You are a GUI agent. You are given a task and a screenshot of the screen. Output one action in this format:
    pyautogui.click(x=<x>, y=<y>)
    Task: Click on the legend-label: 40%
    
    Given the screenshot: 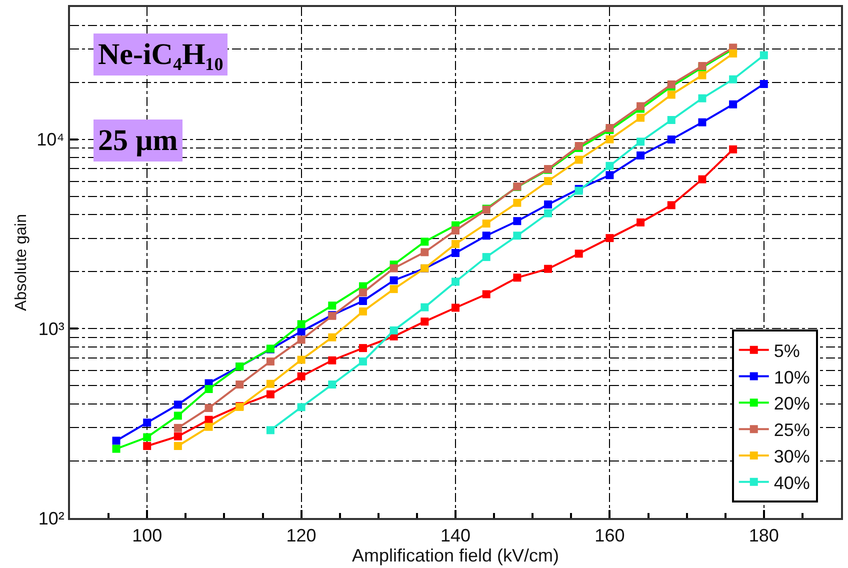 What is the action you would take?
    pyautogui.click(x=792, y=482)
    